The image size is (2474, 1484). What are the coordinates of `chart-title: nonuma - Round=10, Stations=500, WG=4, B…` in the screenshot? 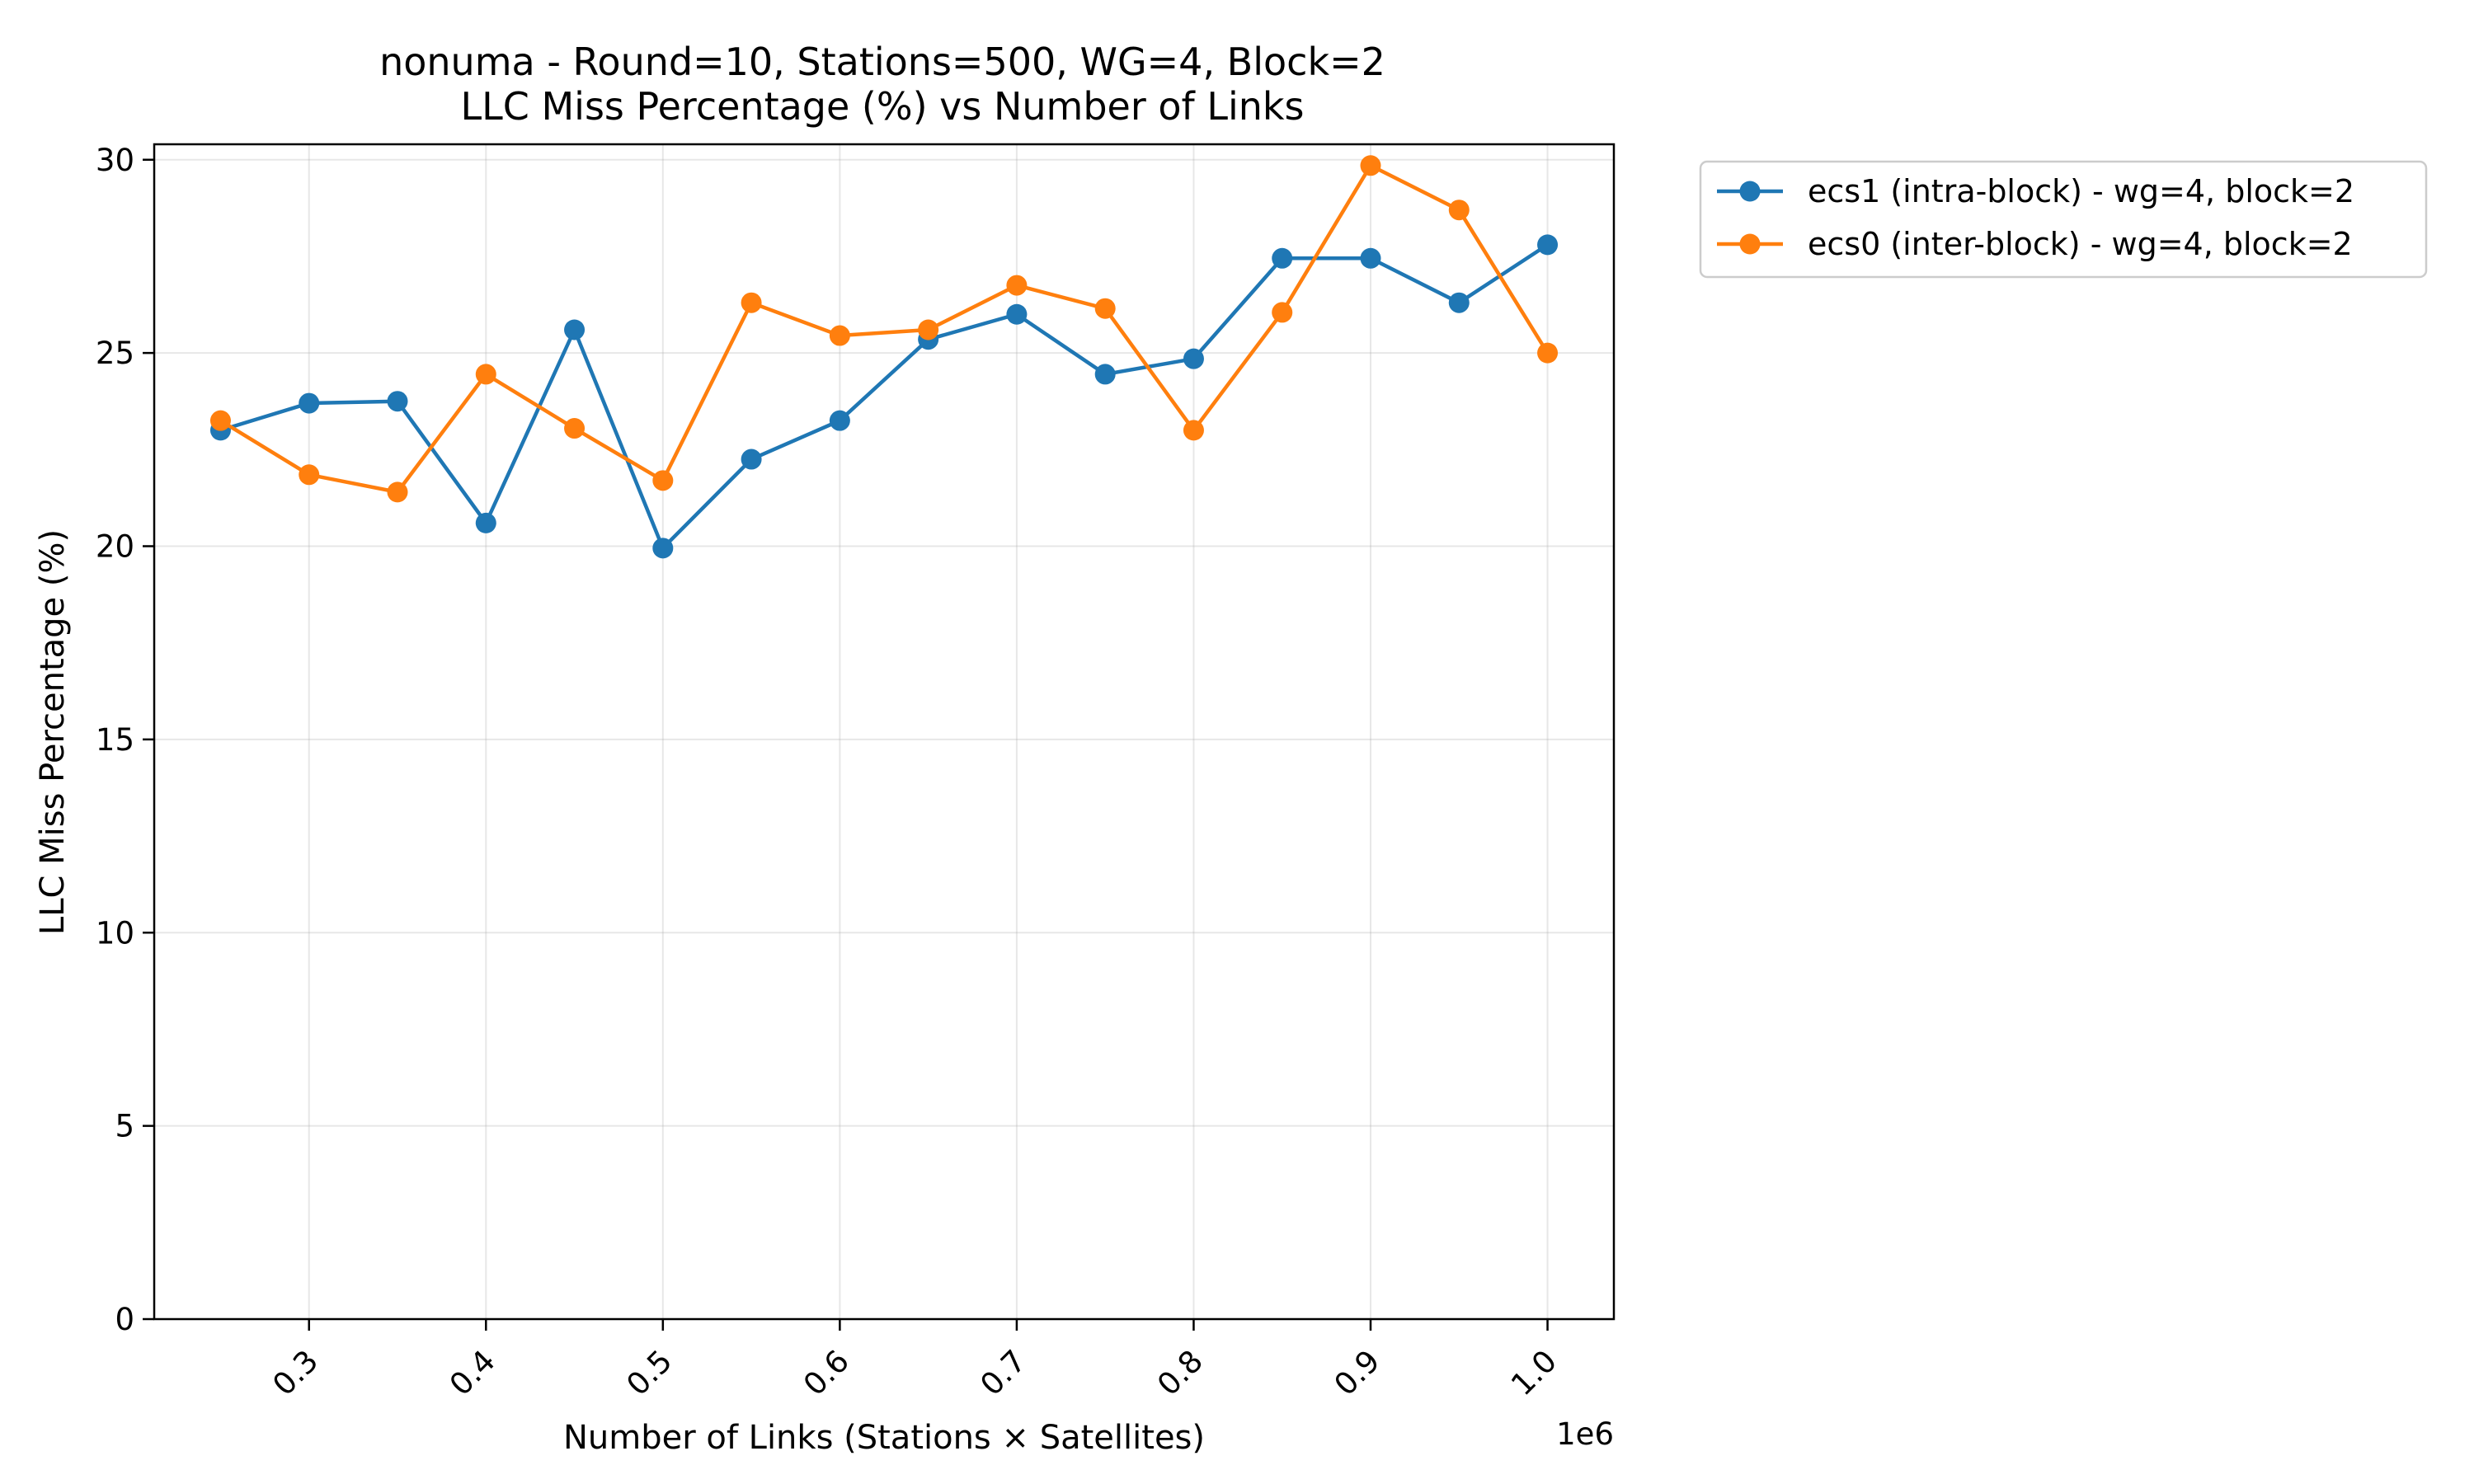 It's located at (882, 62).